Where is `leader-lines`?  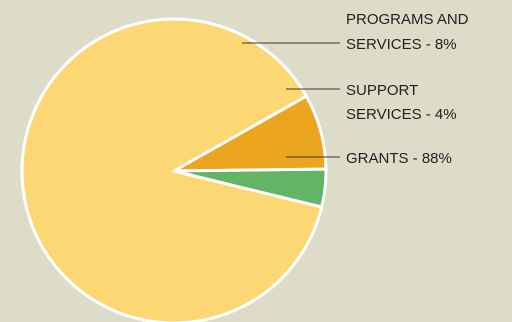
leader-lines is located at coordinates (291, 100).